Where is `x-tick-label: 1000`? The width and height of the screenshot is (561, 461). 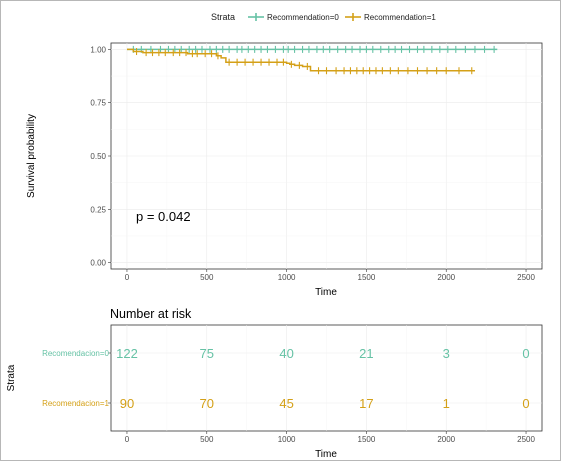
x-tick-label: 1000 is located at coordinates (287, 277).